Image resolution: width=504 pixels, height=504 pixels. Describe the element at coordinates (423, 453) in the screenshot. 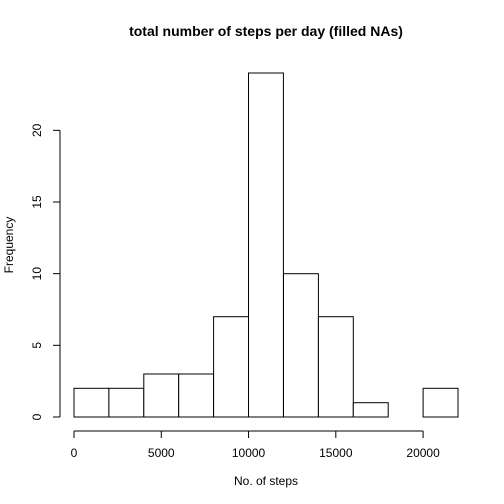

I see `x-tick-label-4: 20000` at that location.